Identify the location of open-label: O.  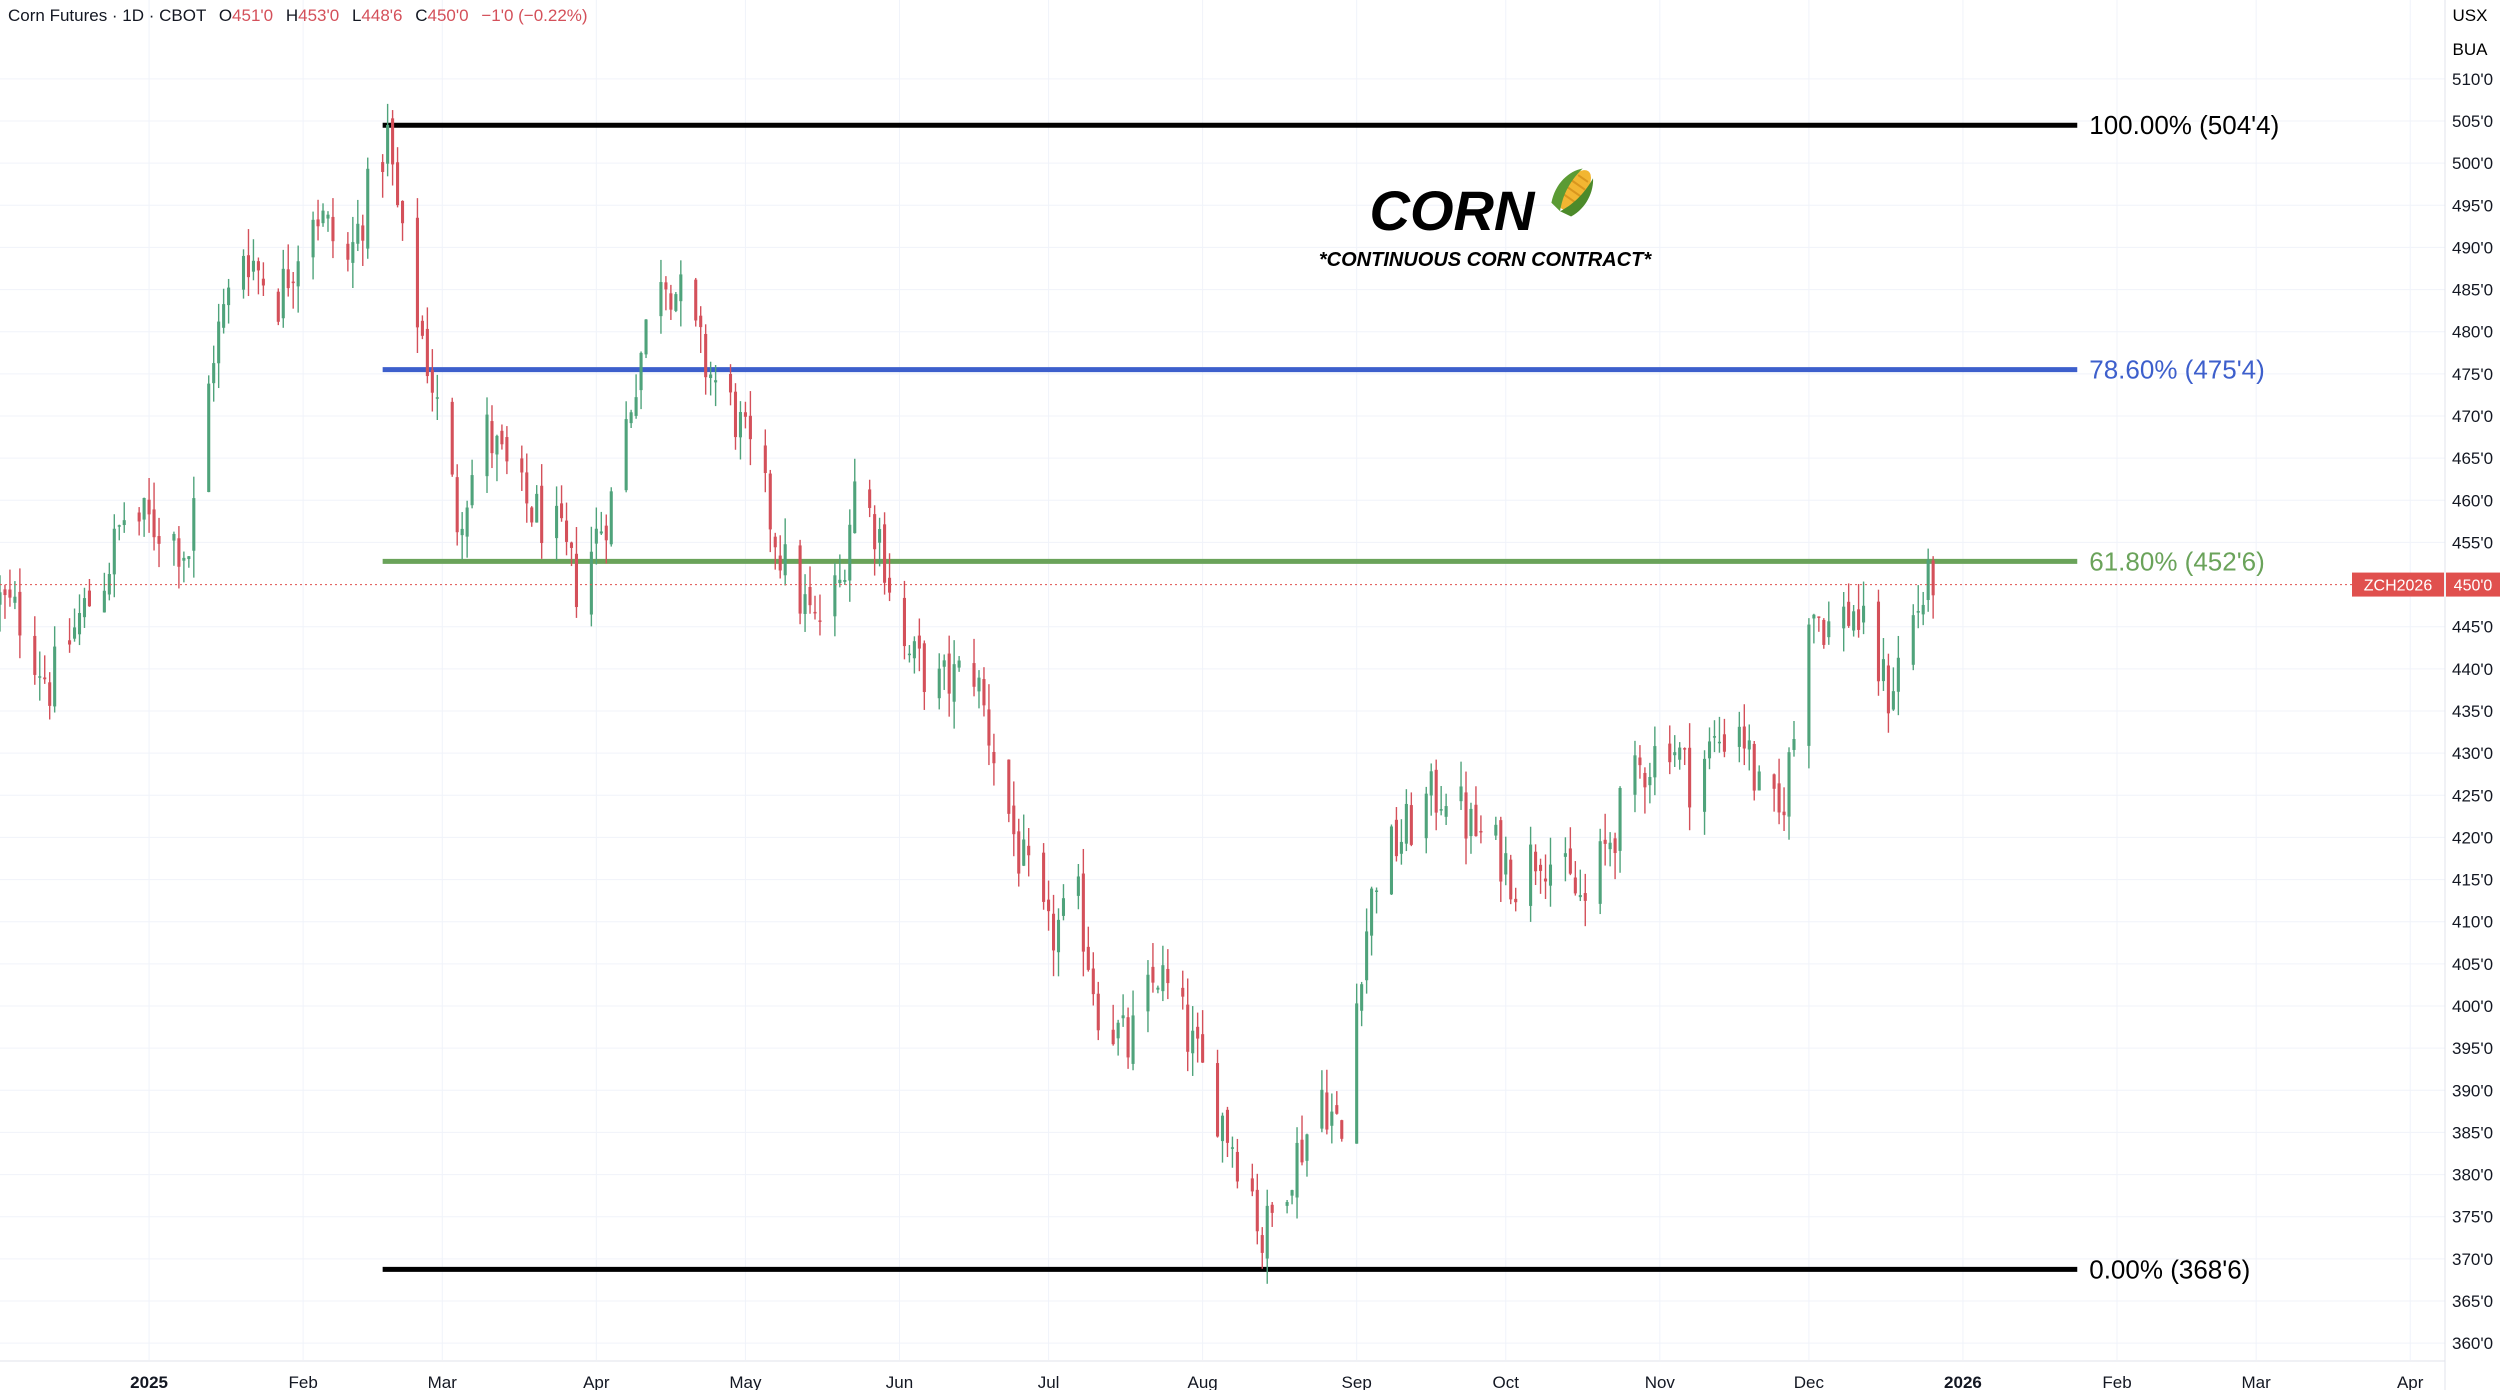
(225, 15).